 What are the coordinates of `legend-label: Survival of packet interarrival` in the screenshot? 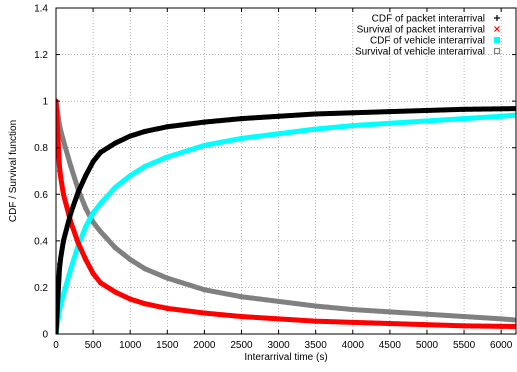 It's located at (421, 30).